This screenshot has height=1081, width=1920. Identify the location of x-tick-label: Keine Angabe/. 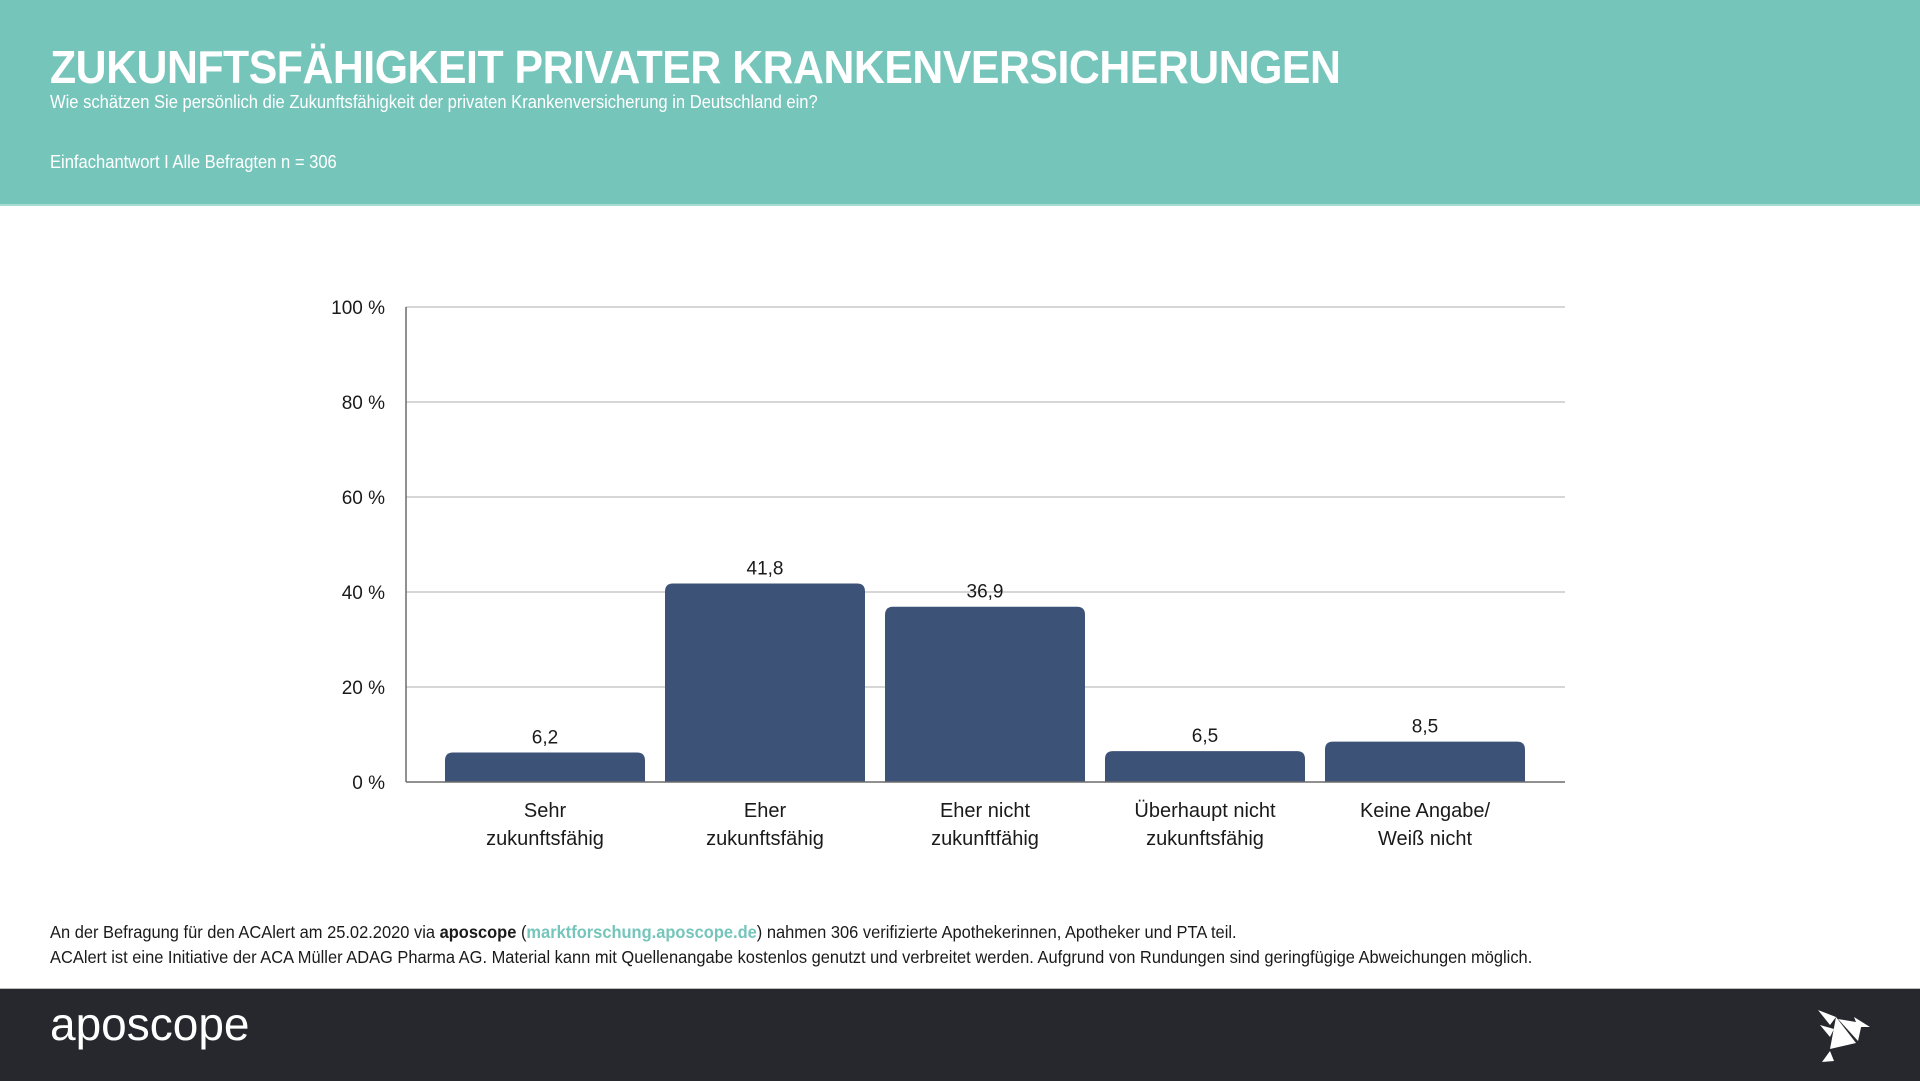
(1425, 811).